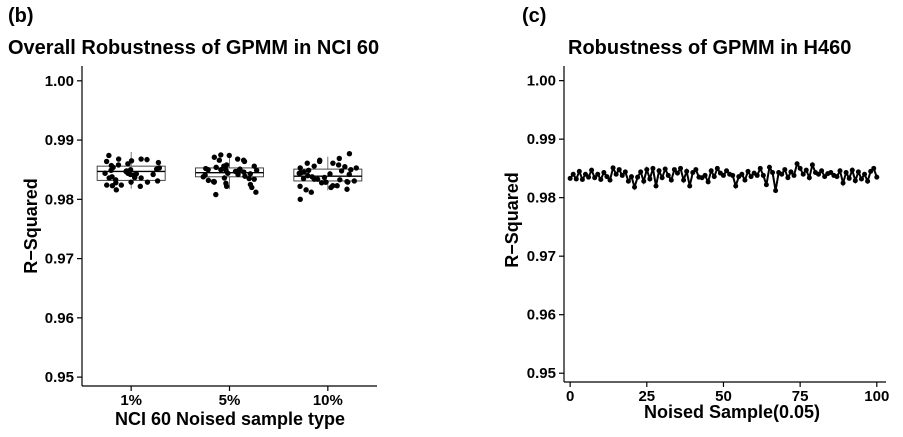  I want to click on panel-b-y-tick-label: 0.98, so click(59, 199).